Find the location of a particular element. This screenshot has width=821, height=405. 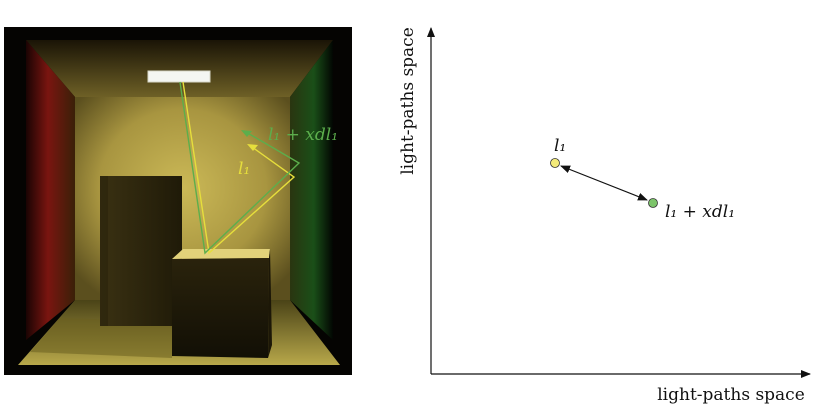

point-l1-perturbed-label: l₁ + xdl₁ is located at coordinates (700, 212).